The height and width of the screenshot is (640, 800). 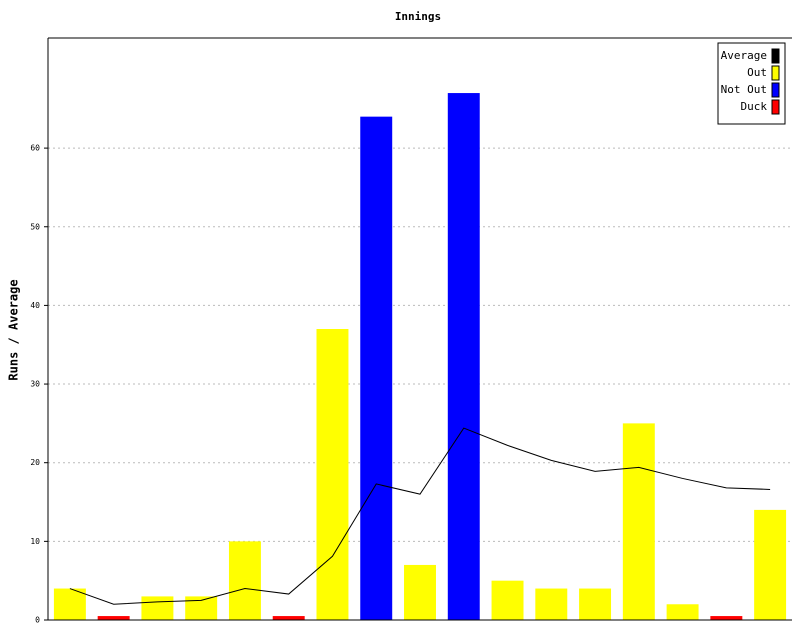 I want to click on chart-title: Innings, so click(x=418, y=16).